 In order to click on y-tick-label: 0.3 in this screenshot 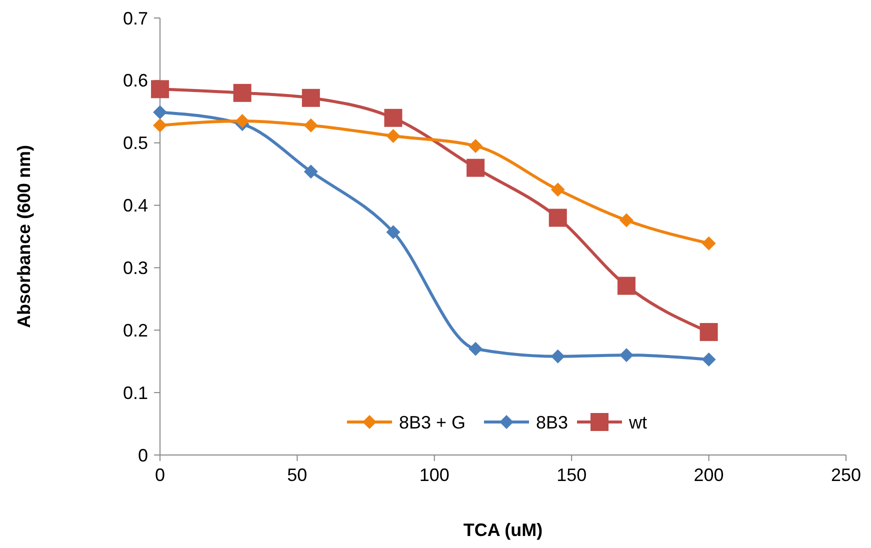, I will do `click(135, 268)`.